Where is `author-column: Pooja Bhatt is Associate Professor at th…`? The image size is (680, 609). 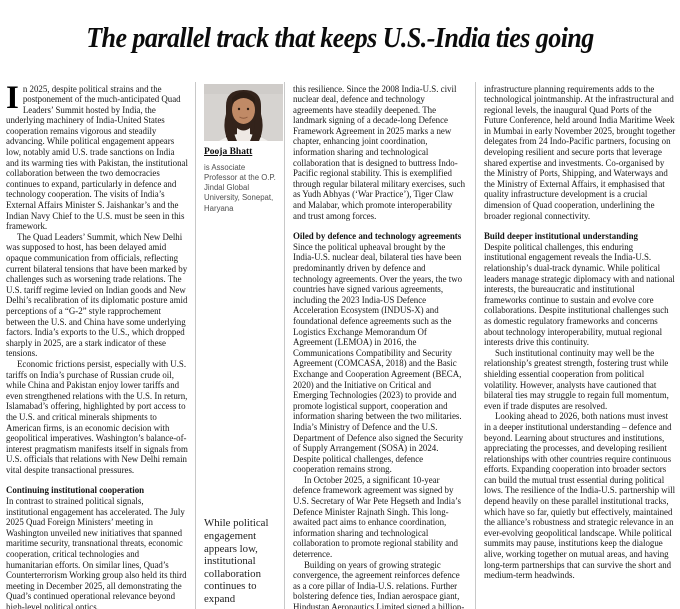 author-column: Pooja Bhatt is Associate Professor at th… is located at coordinates (240, 345).